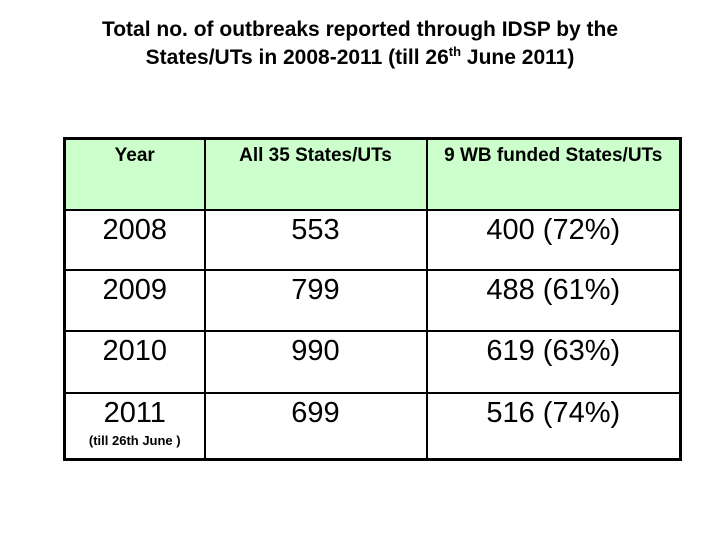 The height and width of the screenshot is (540, 720). I want to click on wb-states-cell: 400 (72%), so click(553, 239).